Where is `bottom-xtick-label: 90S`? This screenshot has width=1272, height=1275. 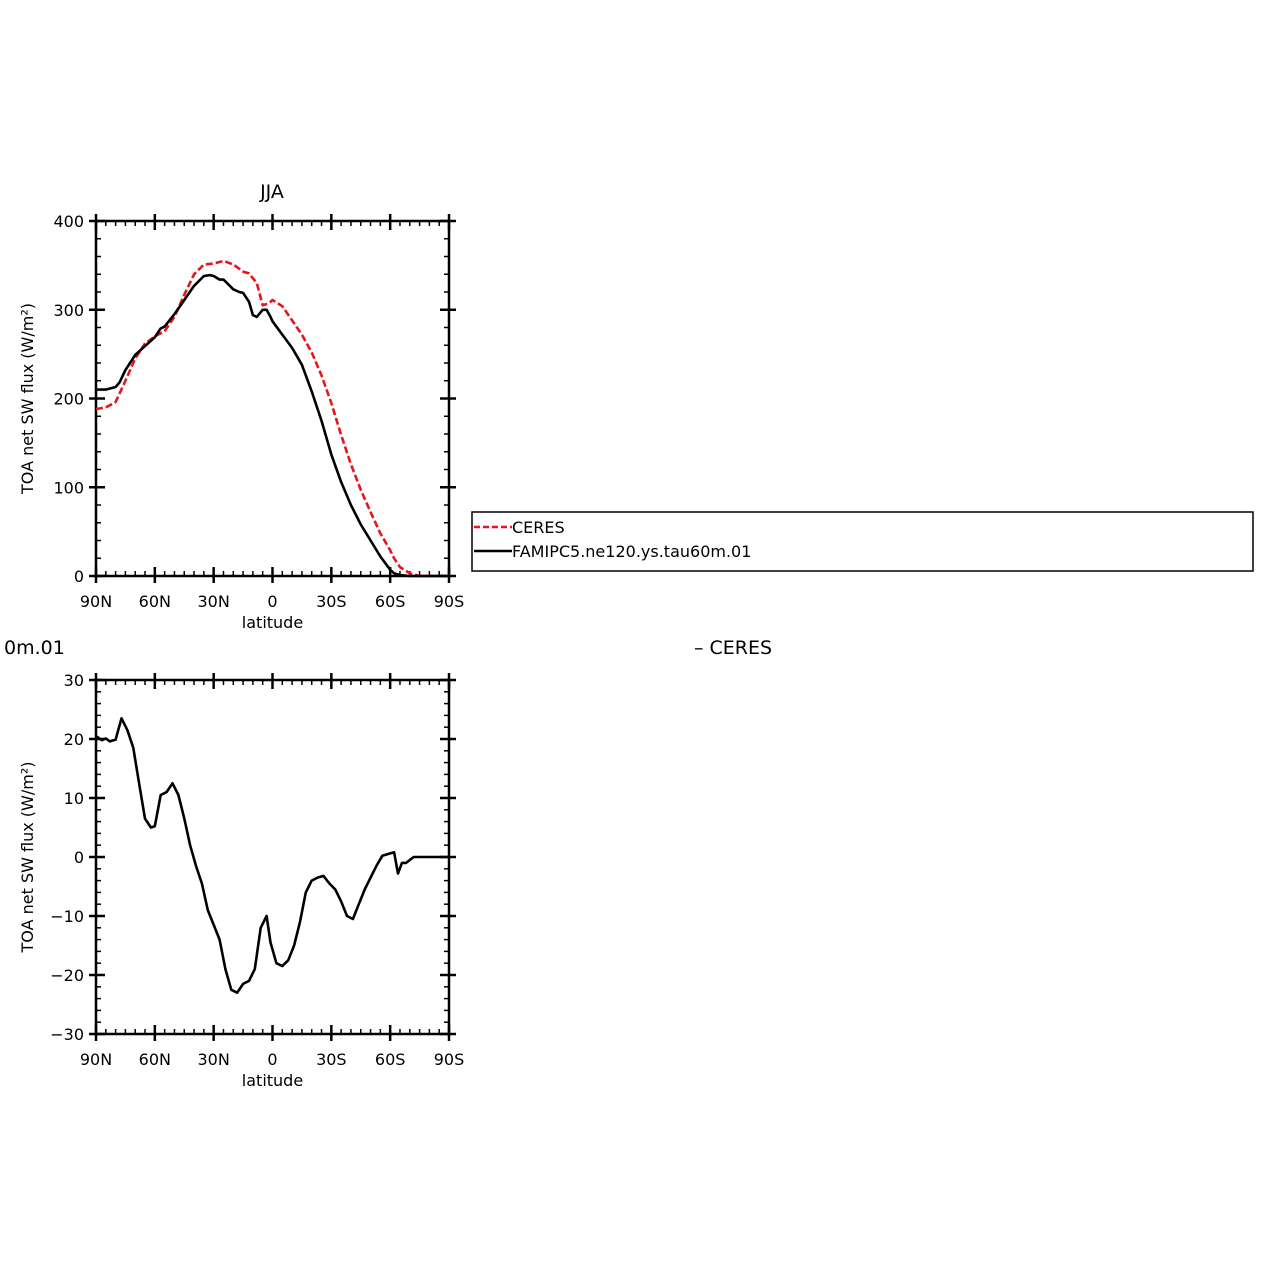 bottom-xtick-label: 90S is located at coordinates (449, 1059).